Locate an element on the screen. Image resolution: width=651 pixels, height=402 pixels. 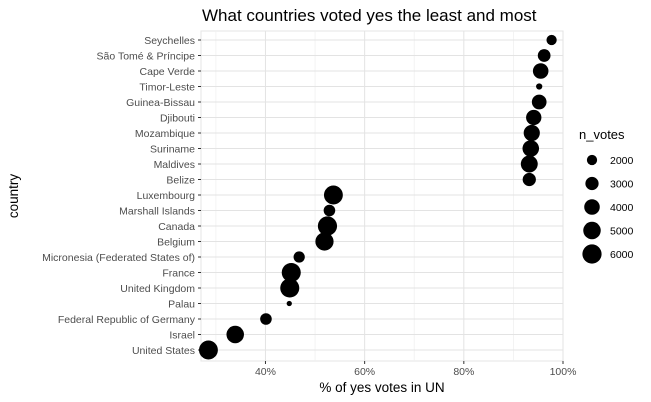
y-tick-label: Seychelles is located at coordinates (169, 41).